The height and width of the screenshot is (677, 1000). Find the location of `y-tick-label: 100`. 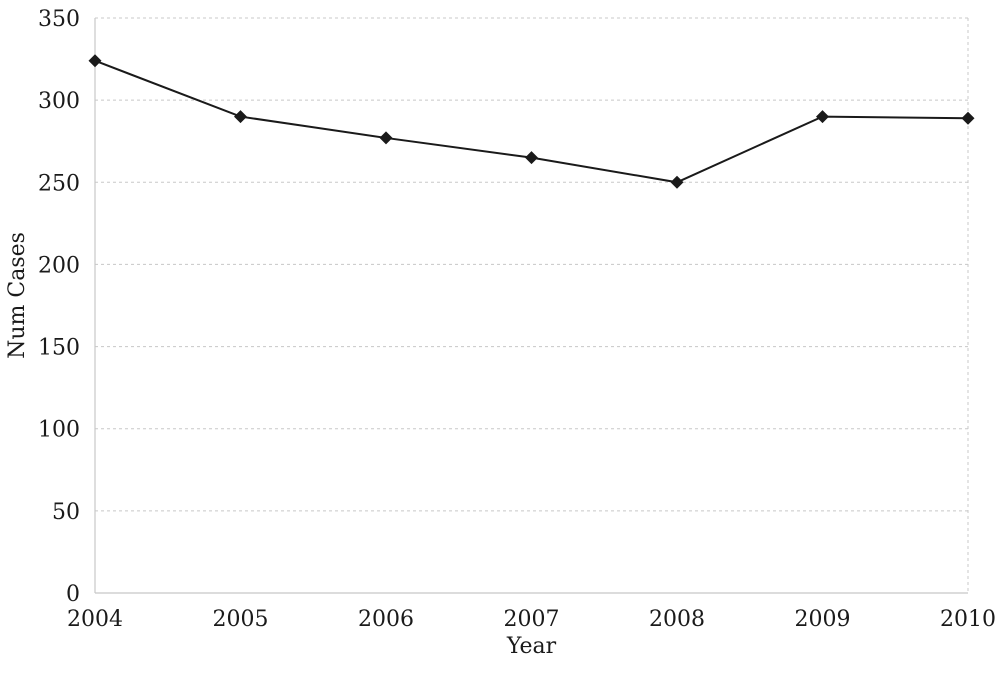

y-tick-label: 100 is located at coordinates (59, 430).